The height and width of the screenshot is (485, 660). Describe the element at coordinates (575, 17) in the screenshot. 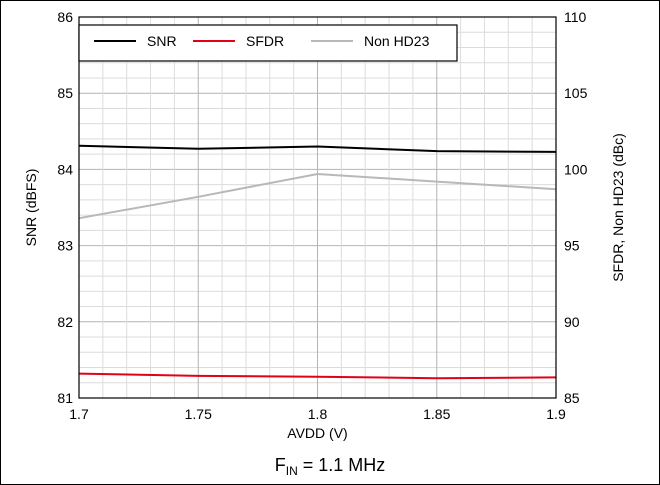

I see `y-right-tick-label: 110` at that location.